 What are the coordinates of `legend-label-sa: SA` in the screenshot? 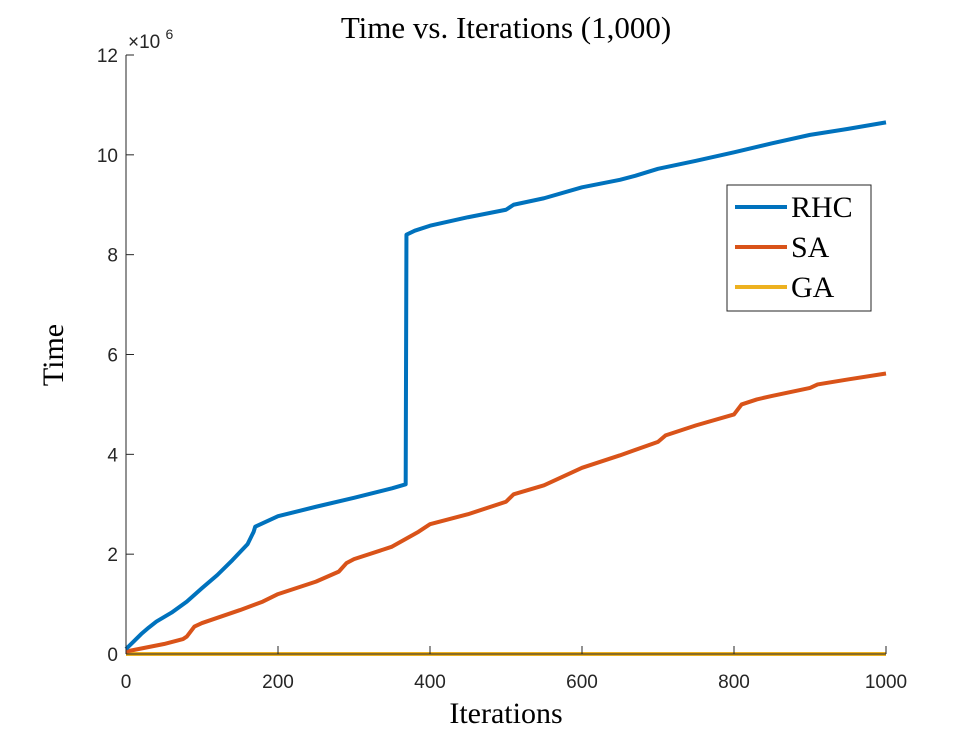 It's located at (810, 247).